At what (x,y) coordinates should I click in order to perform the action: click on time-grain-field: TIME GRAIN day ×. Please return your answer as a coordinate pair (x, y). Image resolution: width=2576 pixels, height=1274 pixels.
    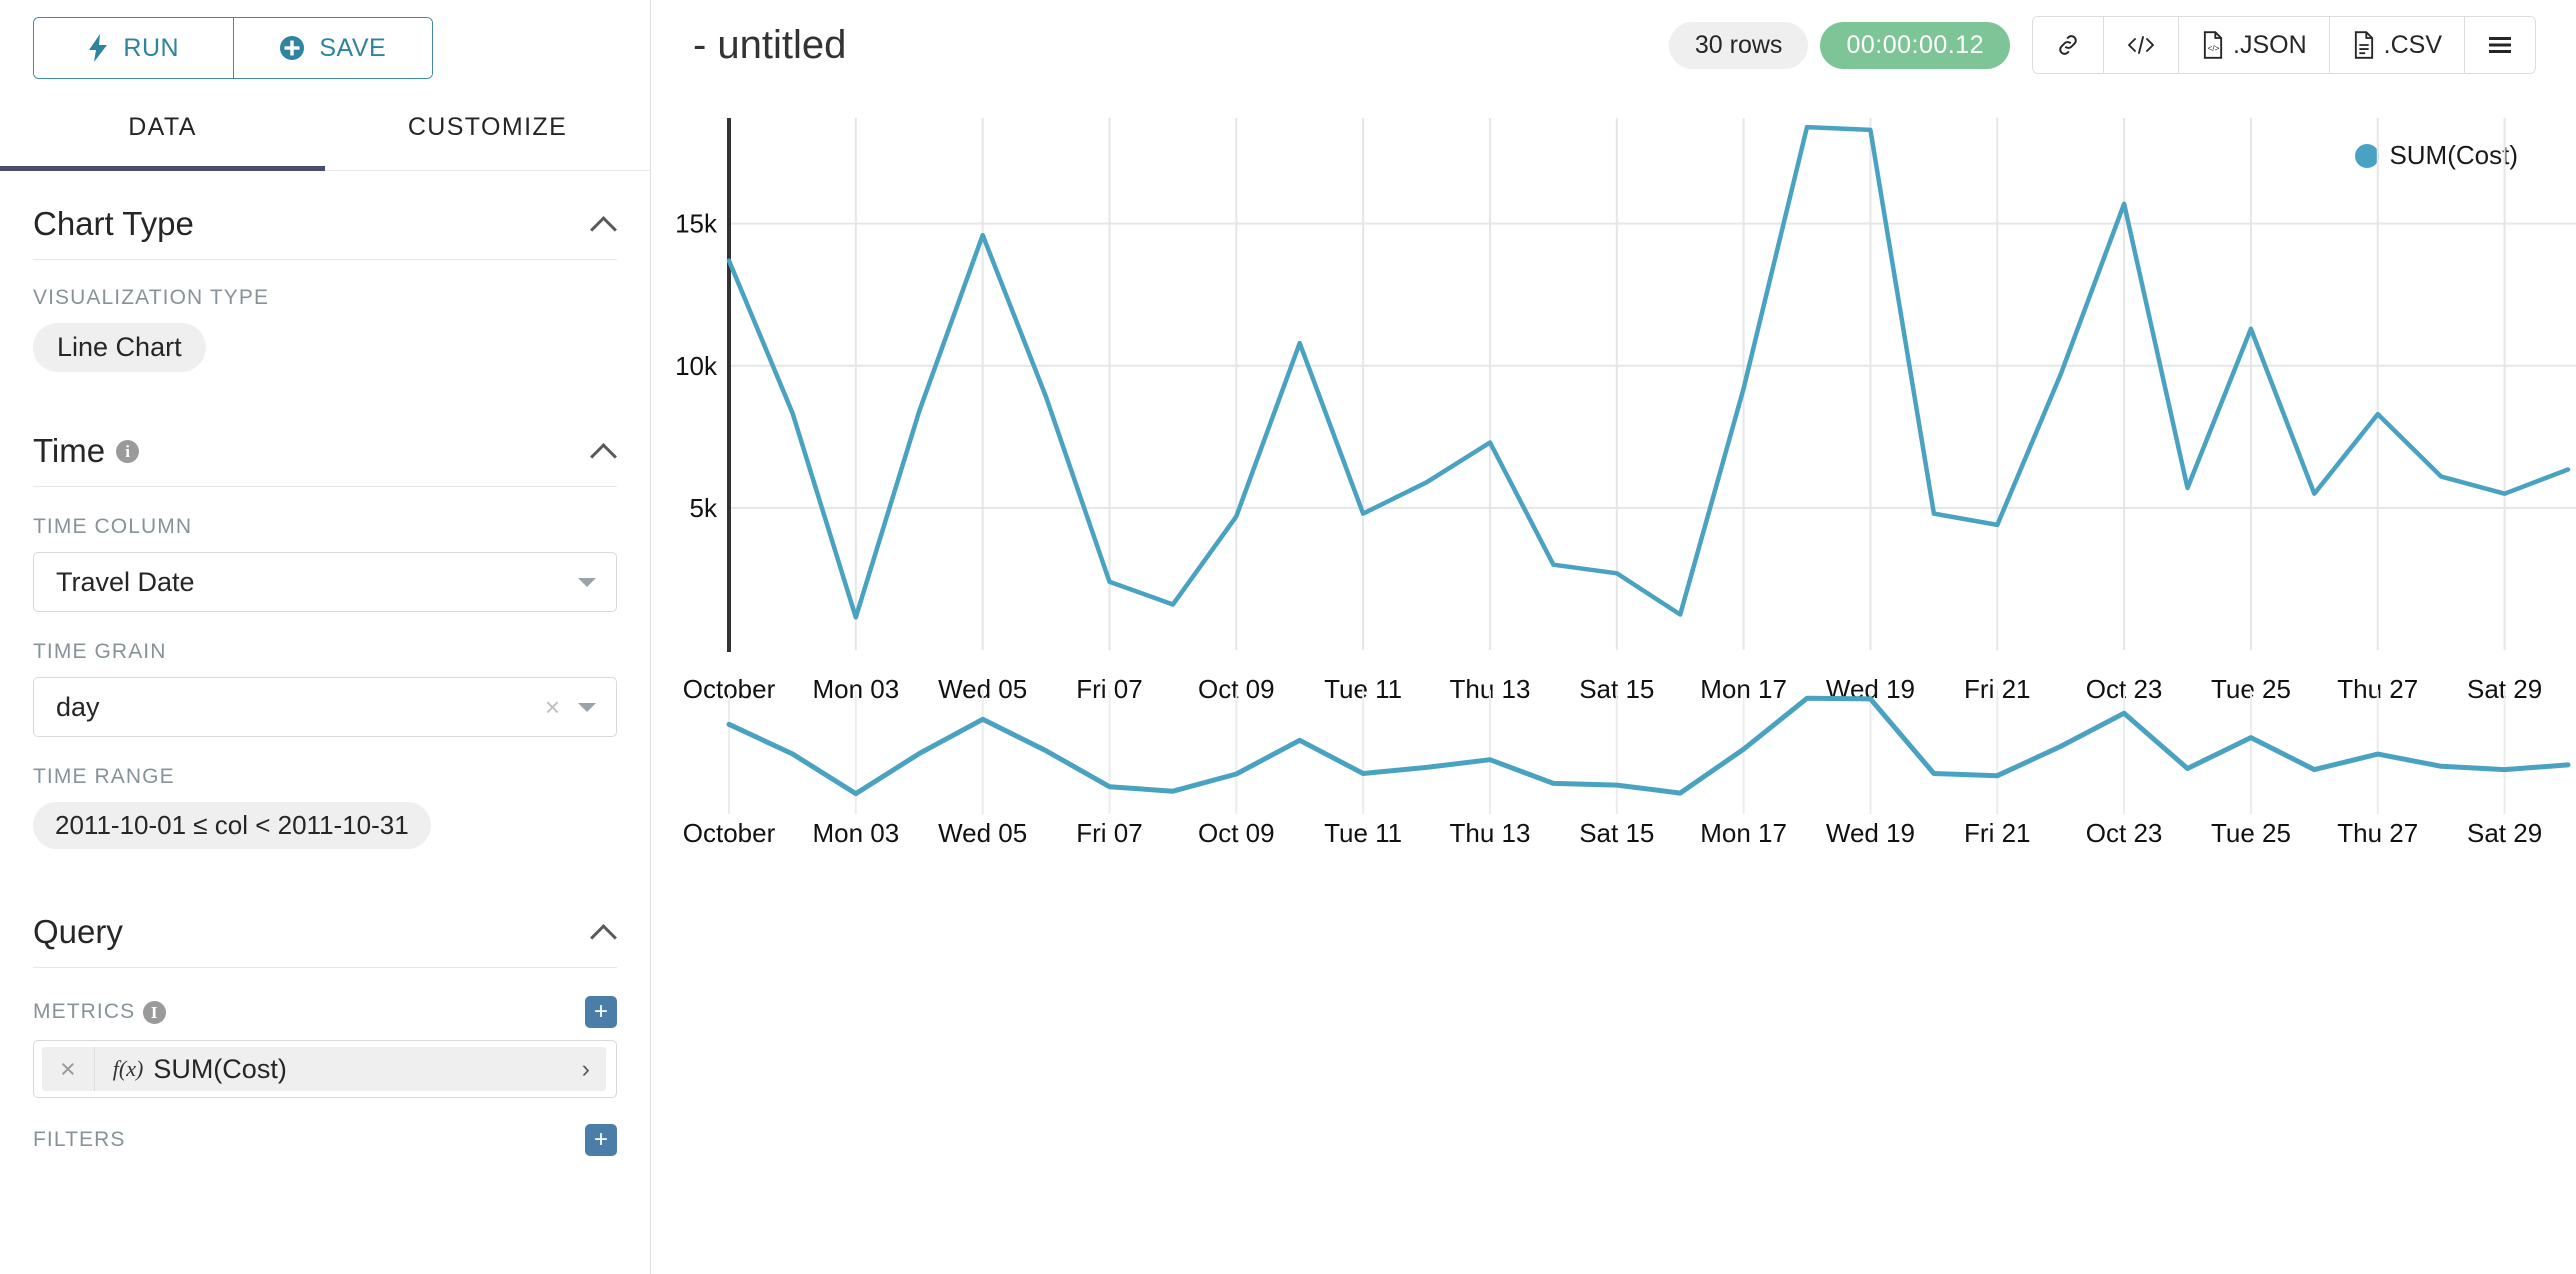
    Looking at the image, I should click on (325, 688).